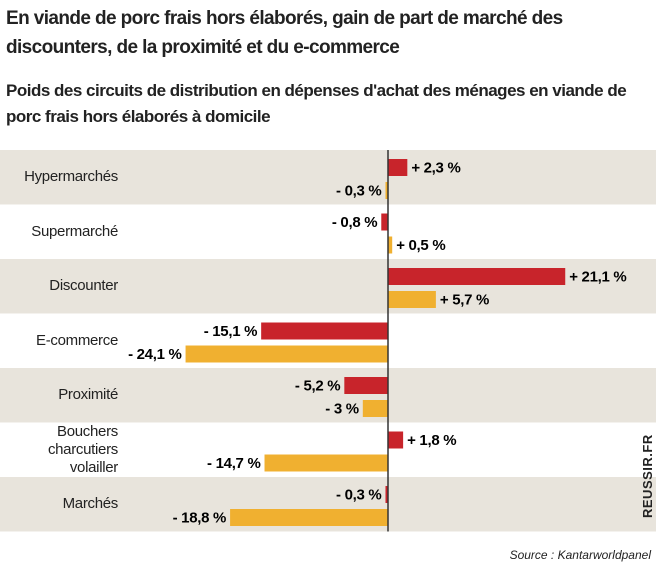  Describe the element at coordinates (431, 440) in the screenshot. I see `value-label: + 1,8 %` at that location.